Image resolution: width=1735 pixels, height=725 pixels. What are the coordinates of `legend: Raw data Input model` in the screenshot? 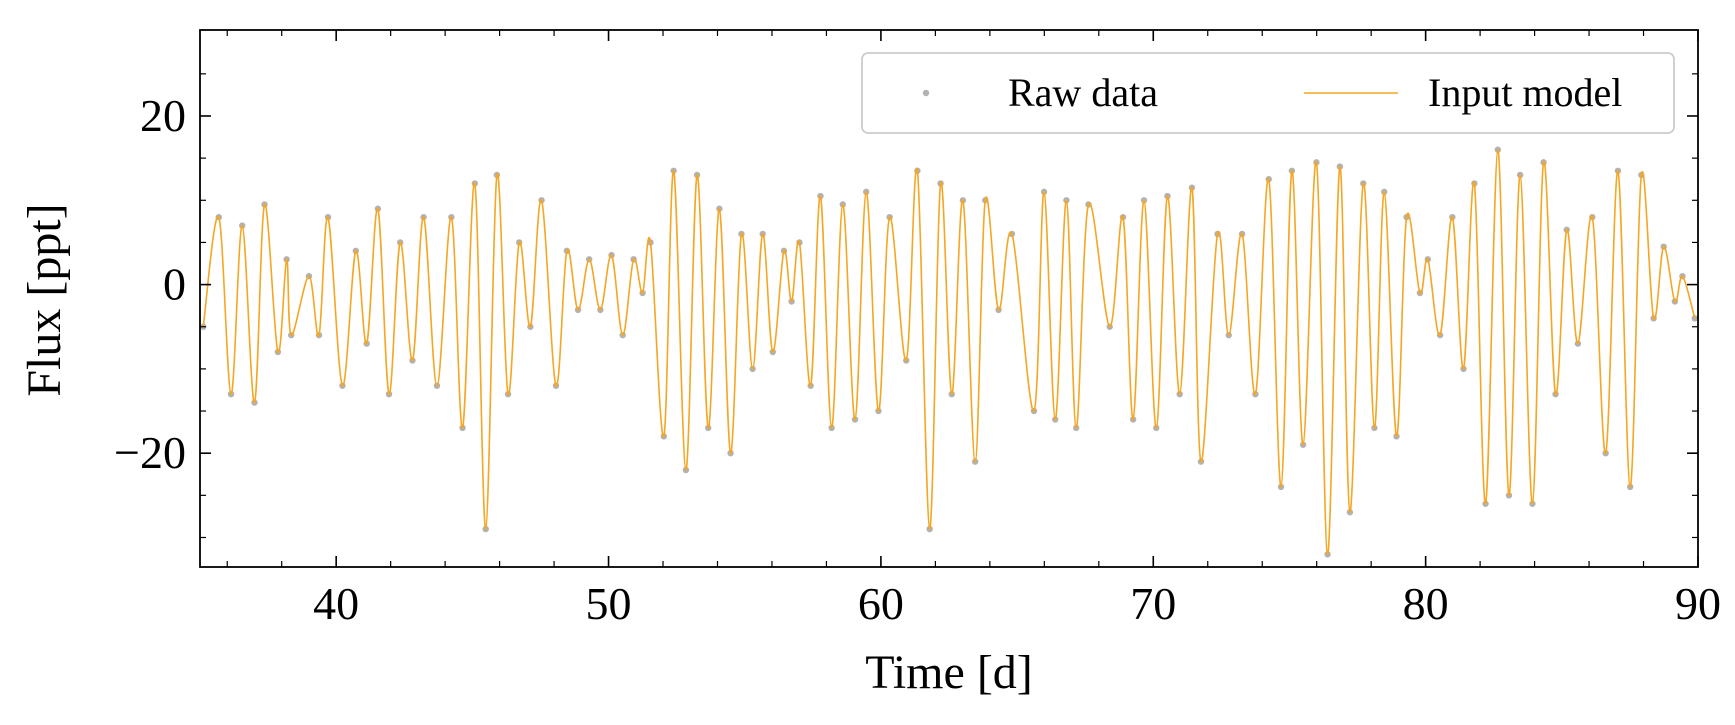 It's located at (1268, 93).